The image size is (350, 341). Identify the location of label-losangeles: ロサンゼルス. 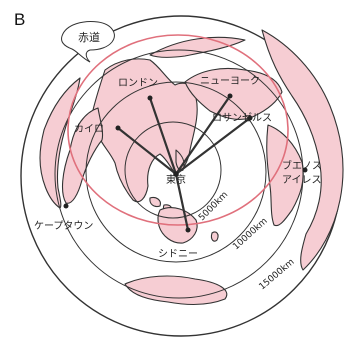
(242, 118).